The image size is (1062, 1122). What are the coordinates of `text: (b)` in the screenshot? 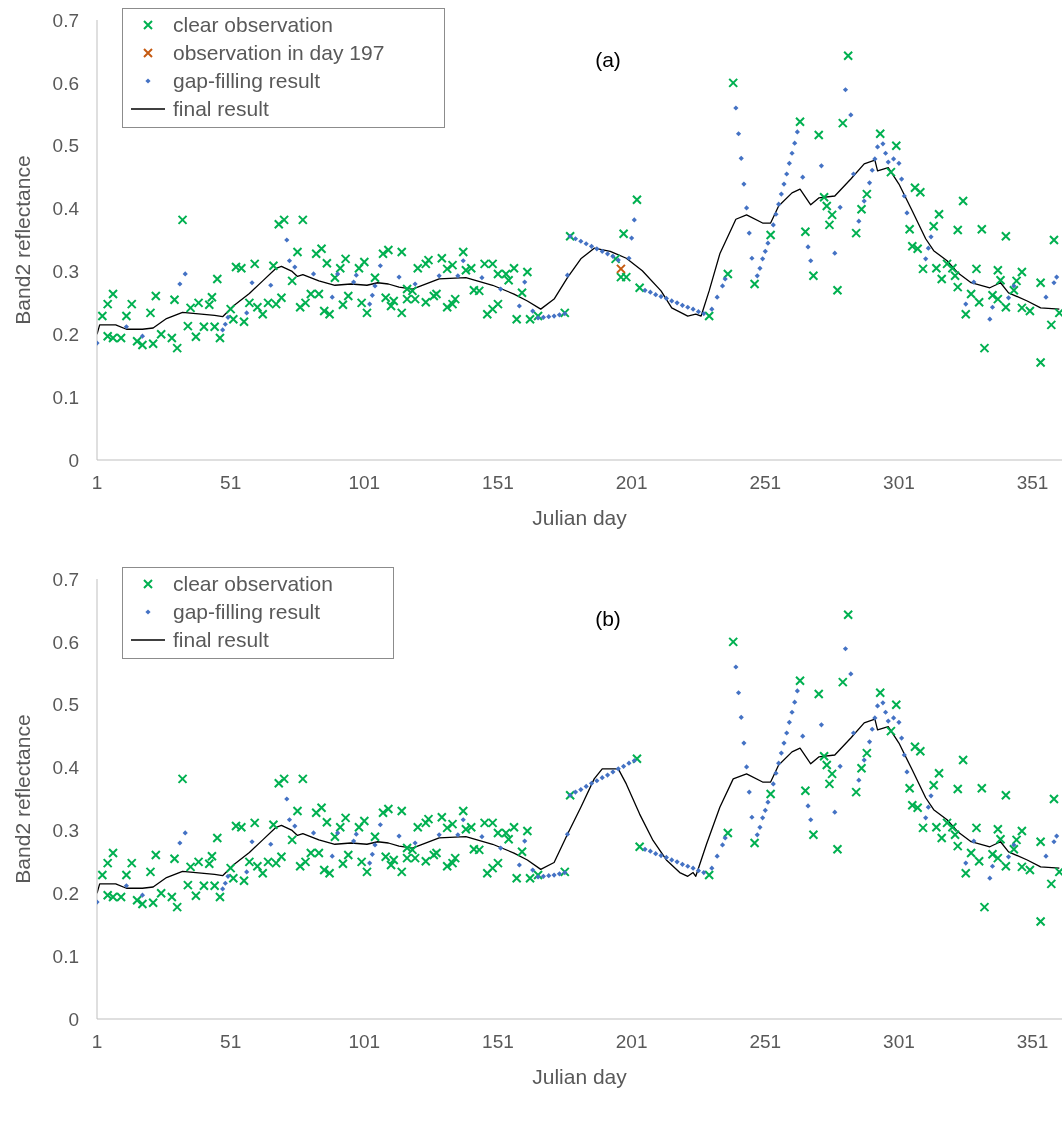 It's located at (608, 619).